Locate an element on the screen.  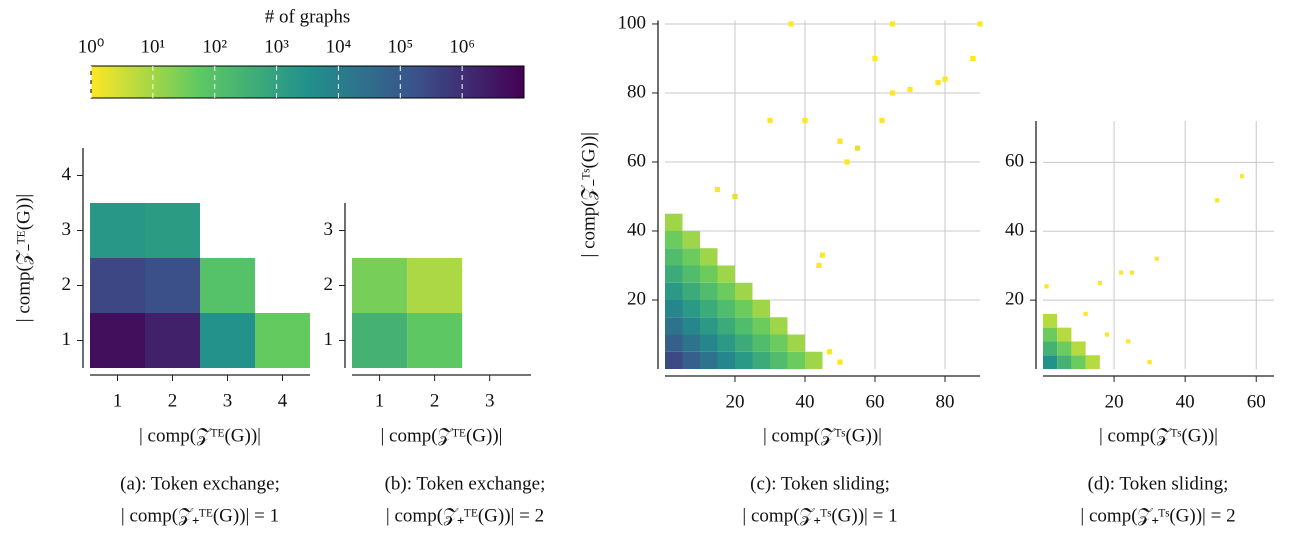
caption: (d): Token sliding; is located at coordinates (1158, 483).